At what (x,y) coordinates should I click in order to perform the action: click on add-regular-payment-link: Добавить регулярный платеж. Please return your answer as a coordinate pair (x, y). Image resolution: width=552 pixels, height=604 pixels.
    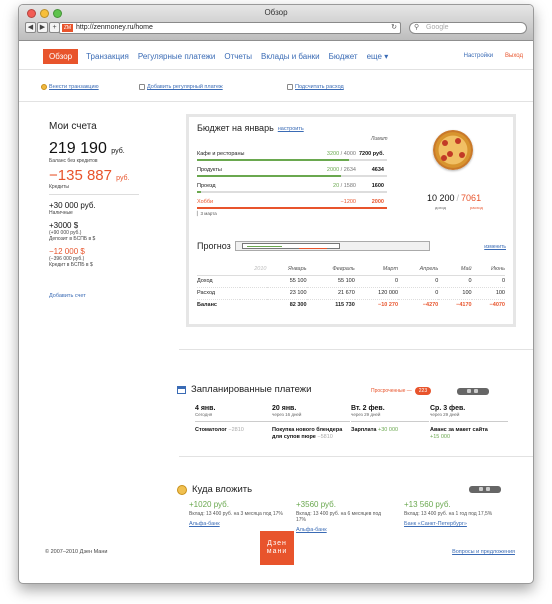
    Looking at the image, I should click on (213, 87).